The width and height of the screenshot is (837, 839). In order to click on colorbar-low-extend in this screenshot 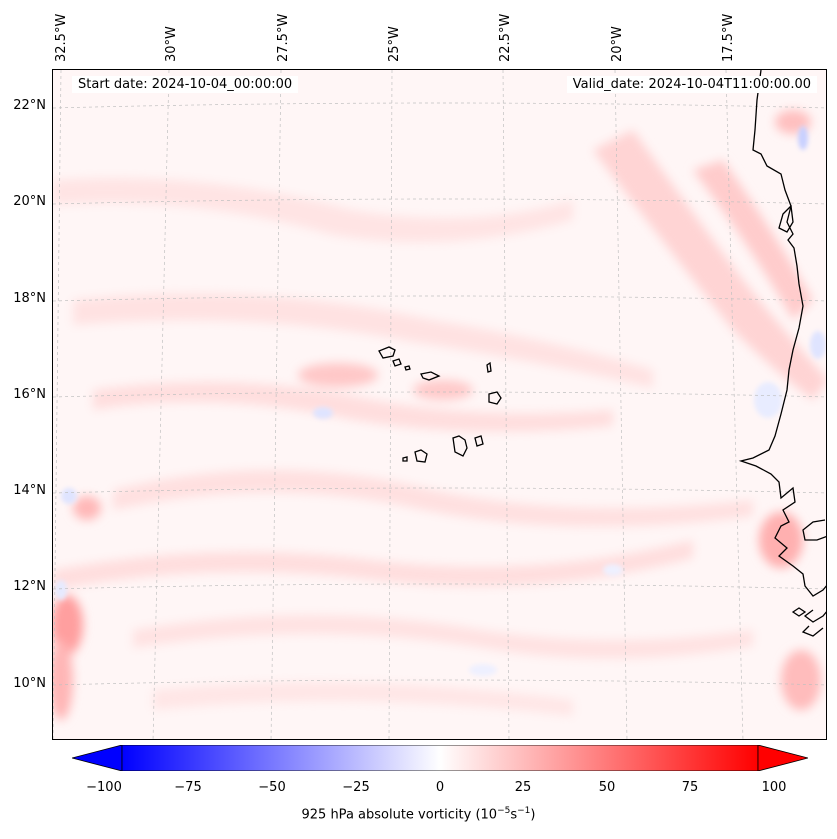, I will do `click(97, 758)`.